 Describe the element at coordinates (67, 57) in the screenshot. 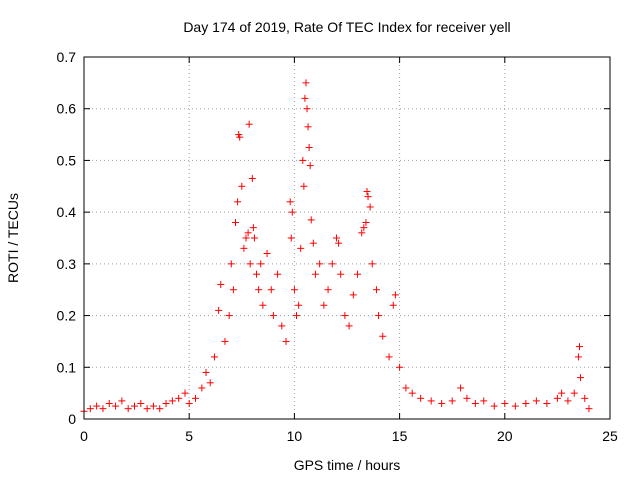

I see `y-tick-label: 0.7` at that location.